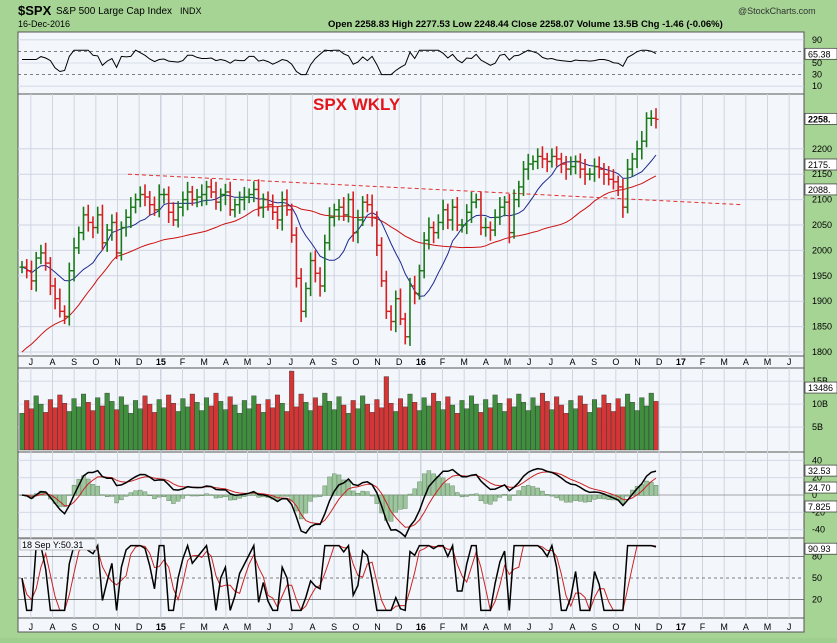  What do you see at coordinates (817, 86) in the screenshot?
I see `rsi-tick-label: 10` at bounding box center [817, 86].